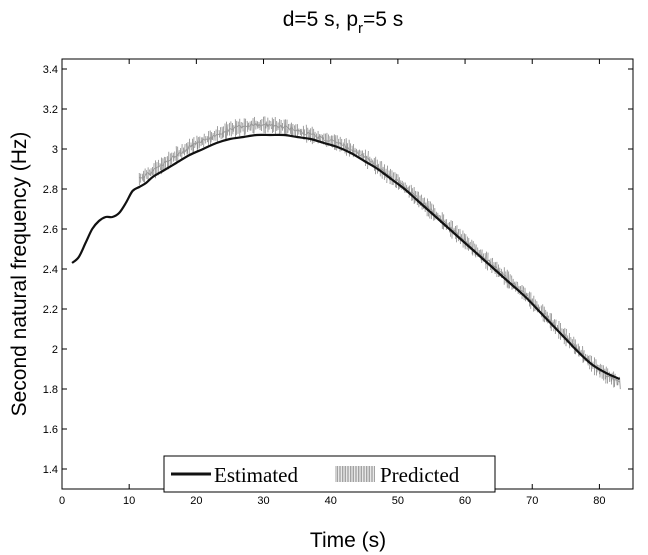 This screenshot has width=648, height=555. I want to click on x-tick-label: 70, so click(532, 501).